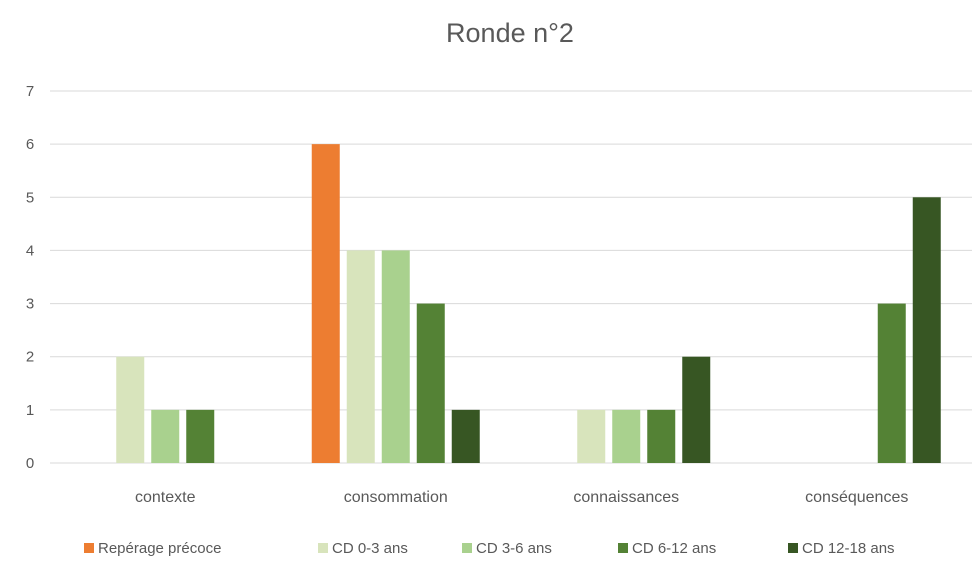 The height and width of the screenshot is (563, 975). What do you see at coordinates (30, 250) in the screenshot?
I see `y-tick-label: 4` at bounding box center [30, 250].